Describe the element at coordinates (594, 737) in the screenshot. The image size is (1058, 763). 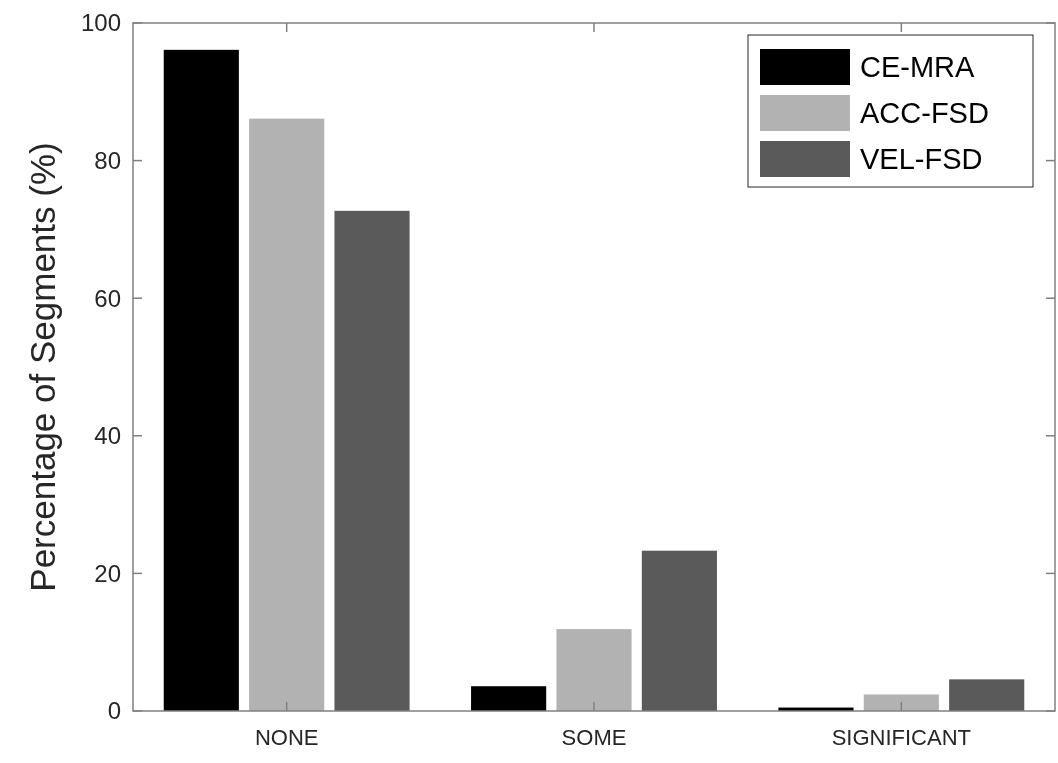
I see `x-tick-label: SOME` at that location.